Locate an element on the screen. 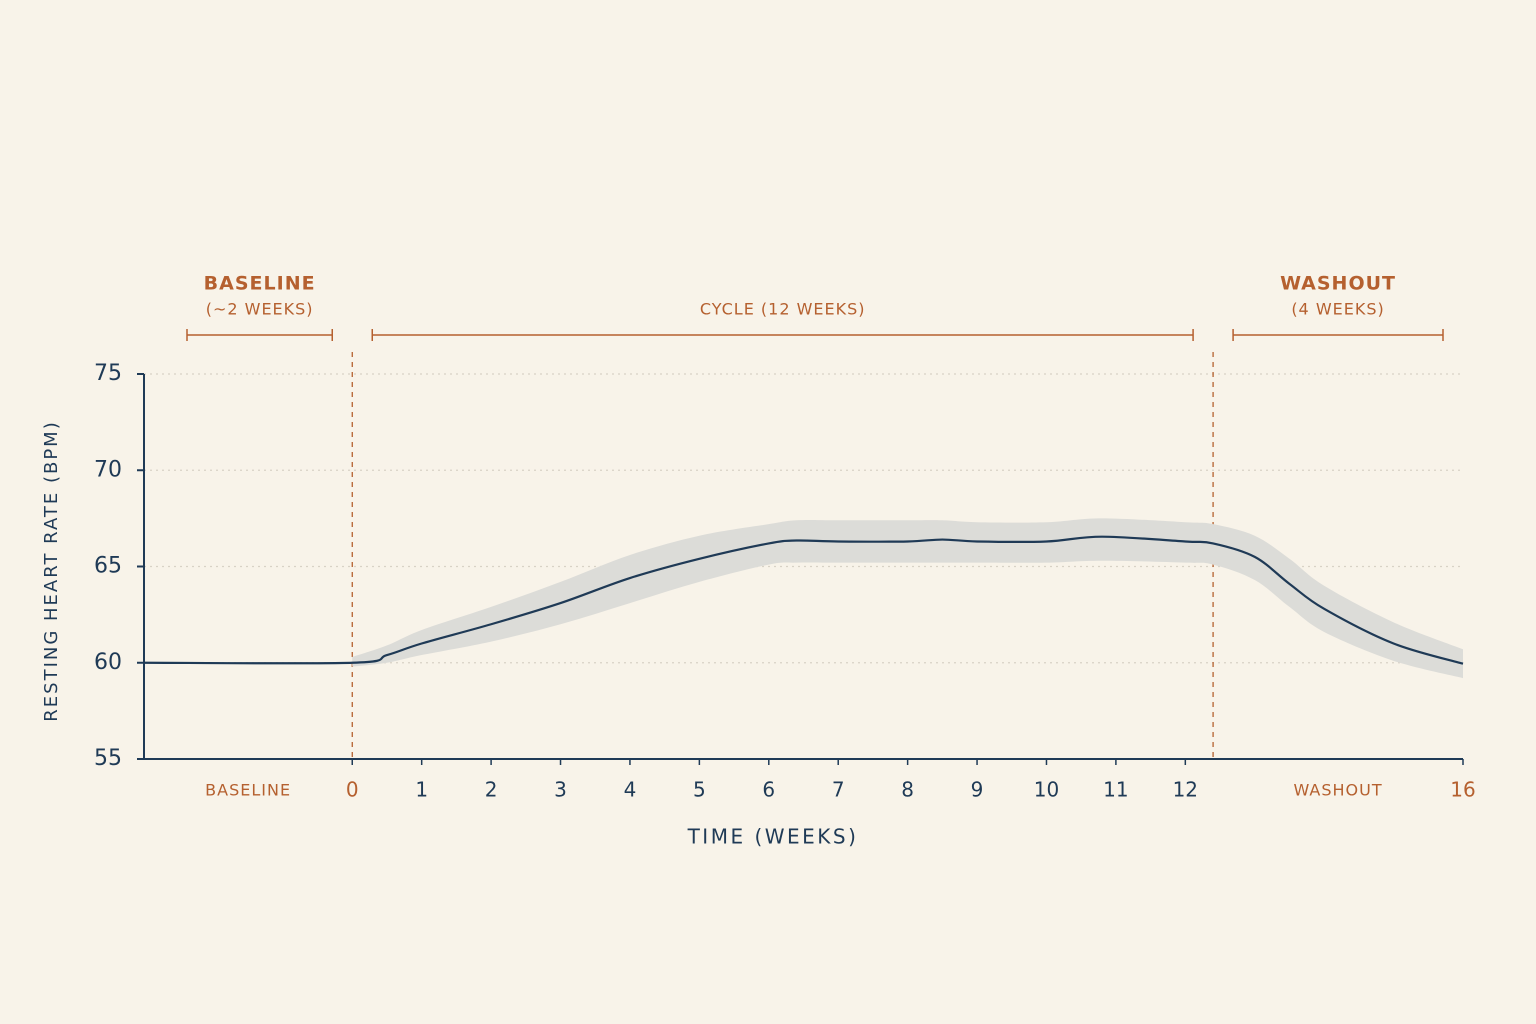 Image resolution: width=1536 pixels, height=1024 pixels. x-tick-label: 10 is located at coordinates (1046, 790).